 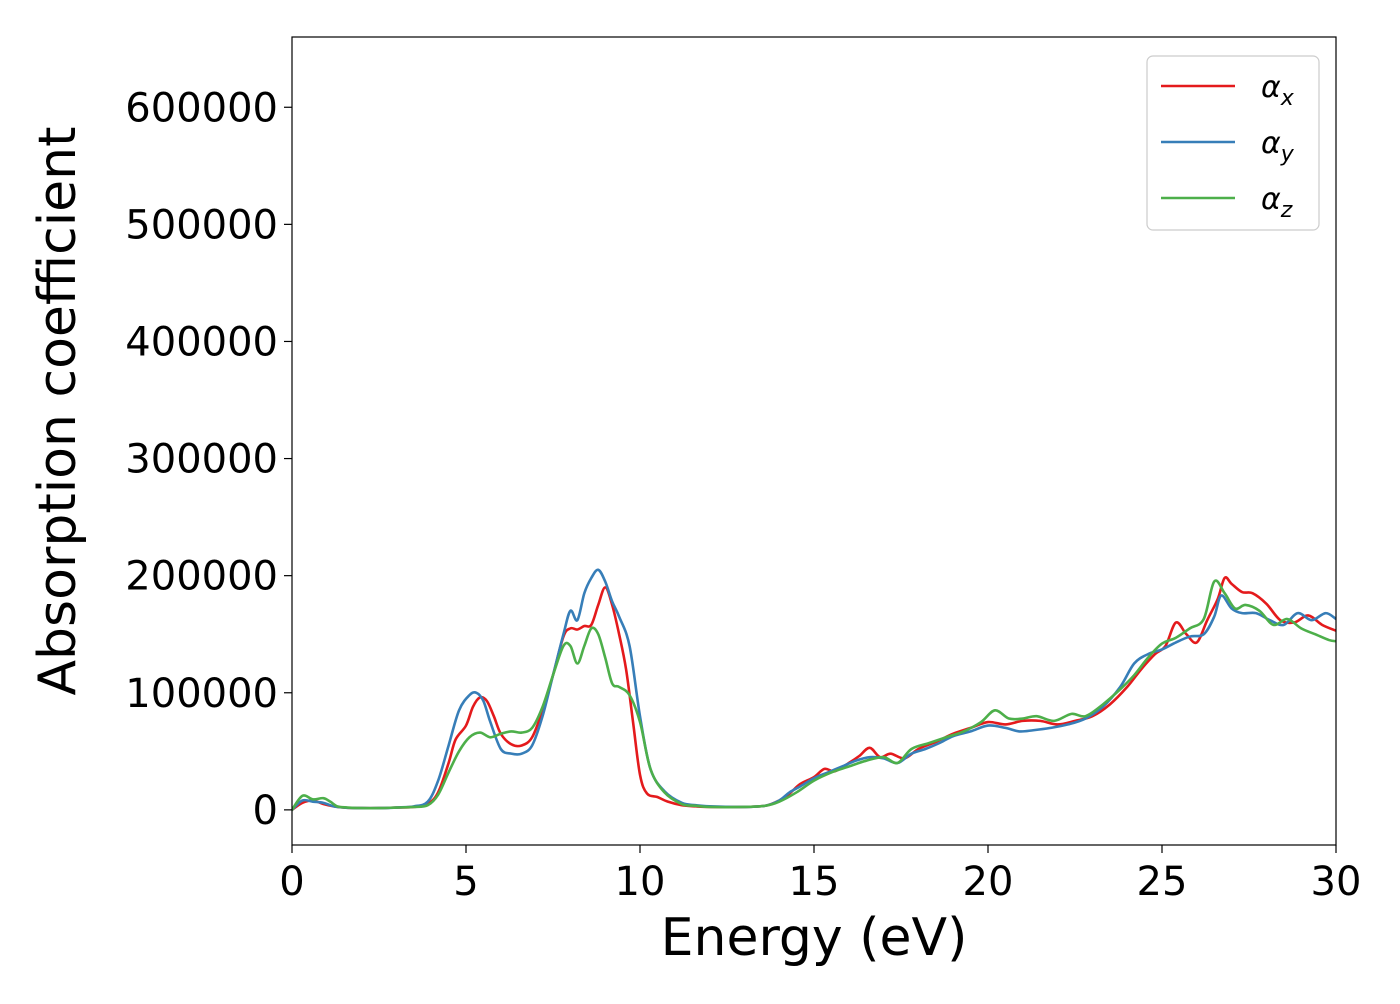 What do you see at coordinates (58, 410) in the screenshot?
I see `y-axis-title: Absorption coefficient` at bounding box center [58, 410].